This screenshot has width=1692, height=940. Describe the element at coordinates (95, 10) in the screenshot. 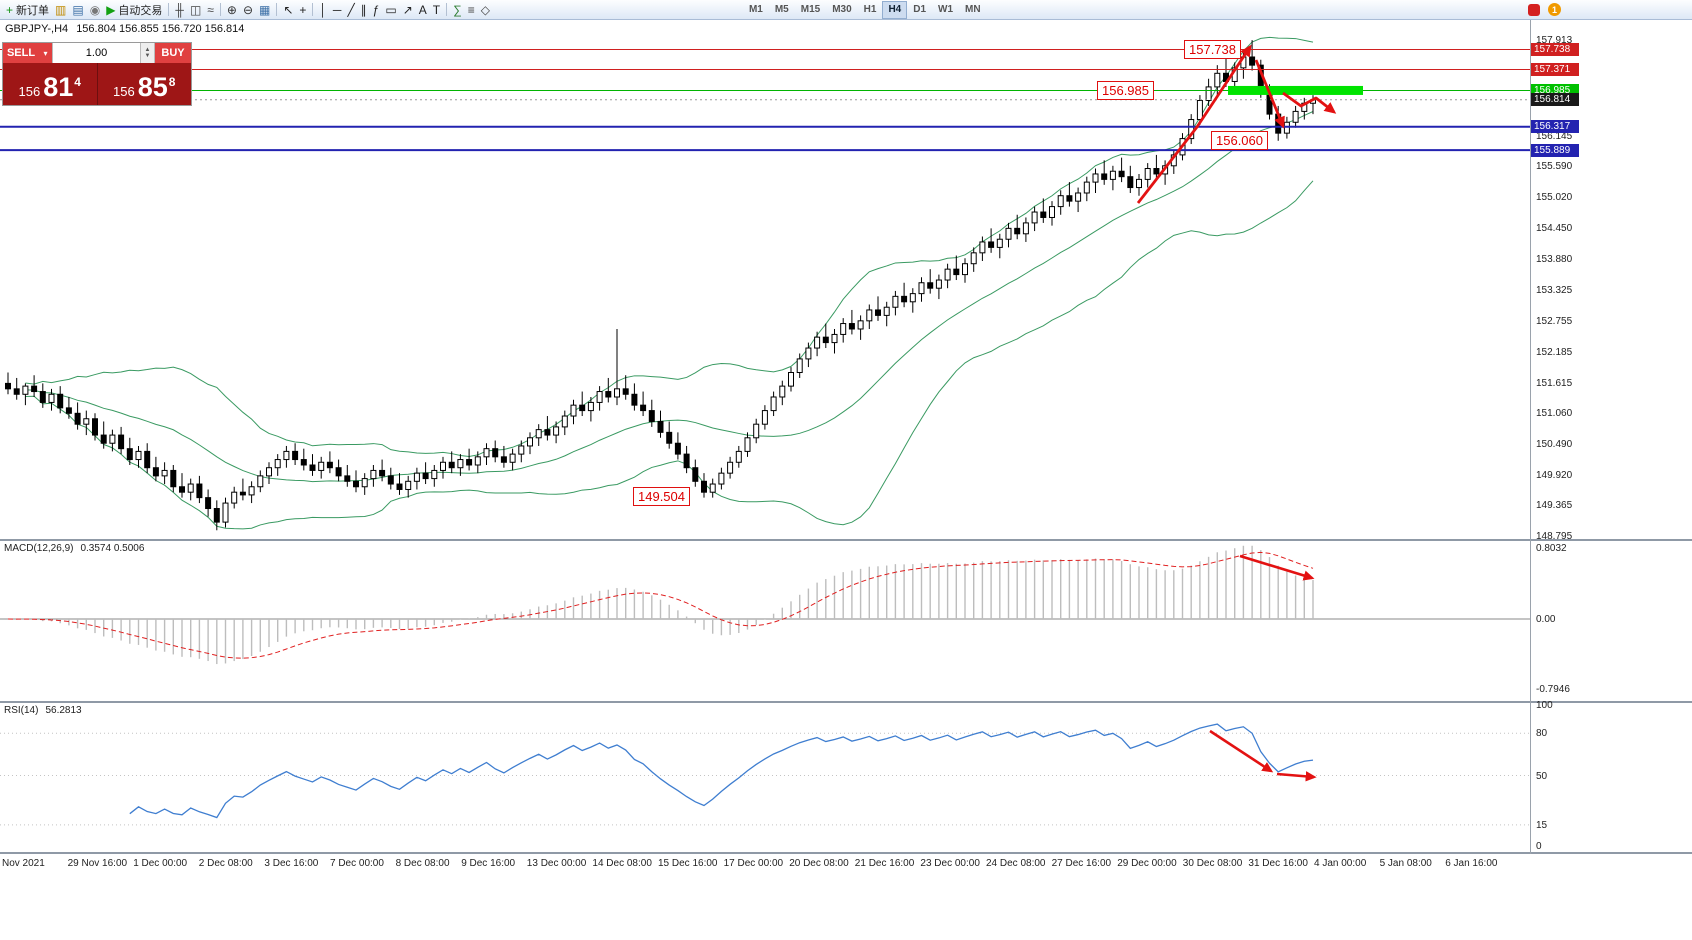

I see `strategy-tester-icon: ◉` at that location.